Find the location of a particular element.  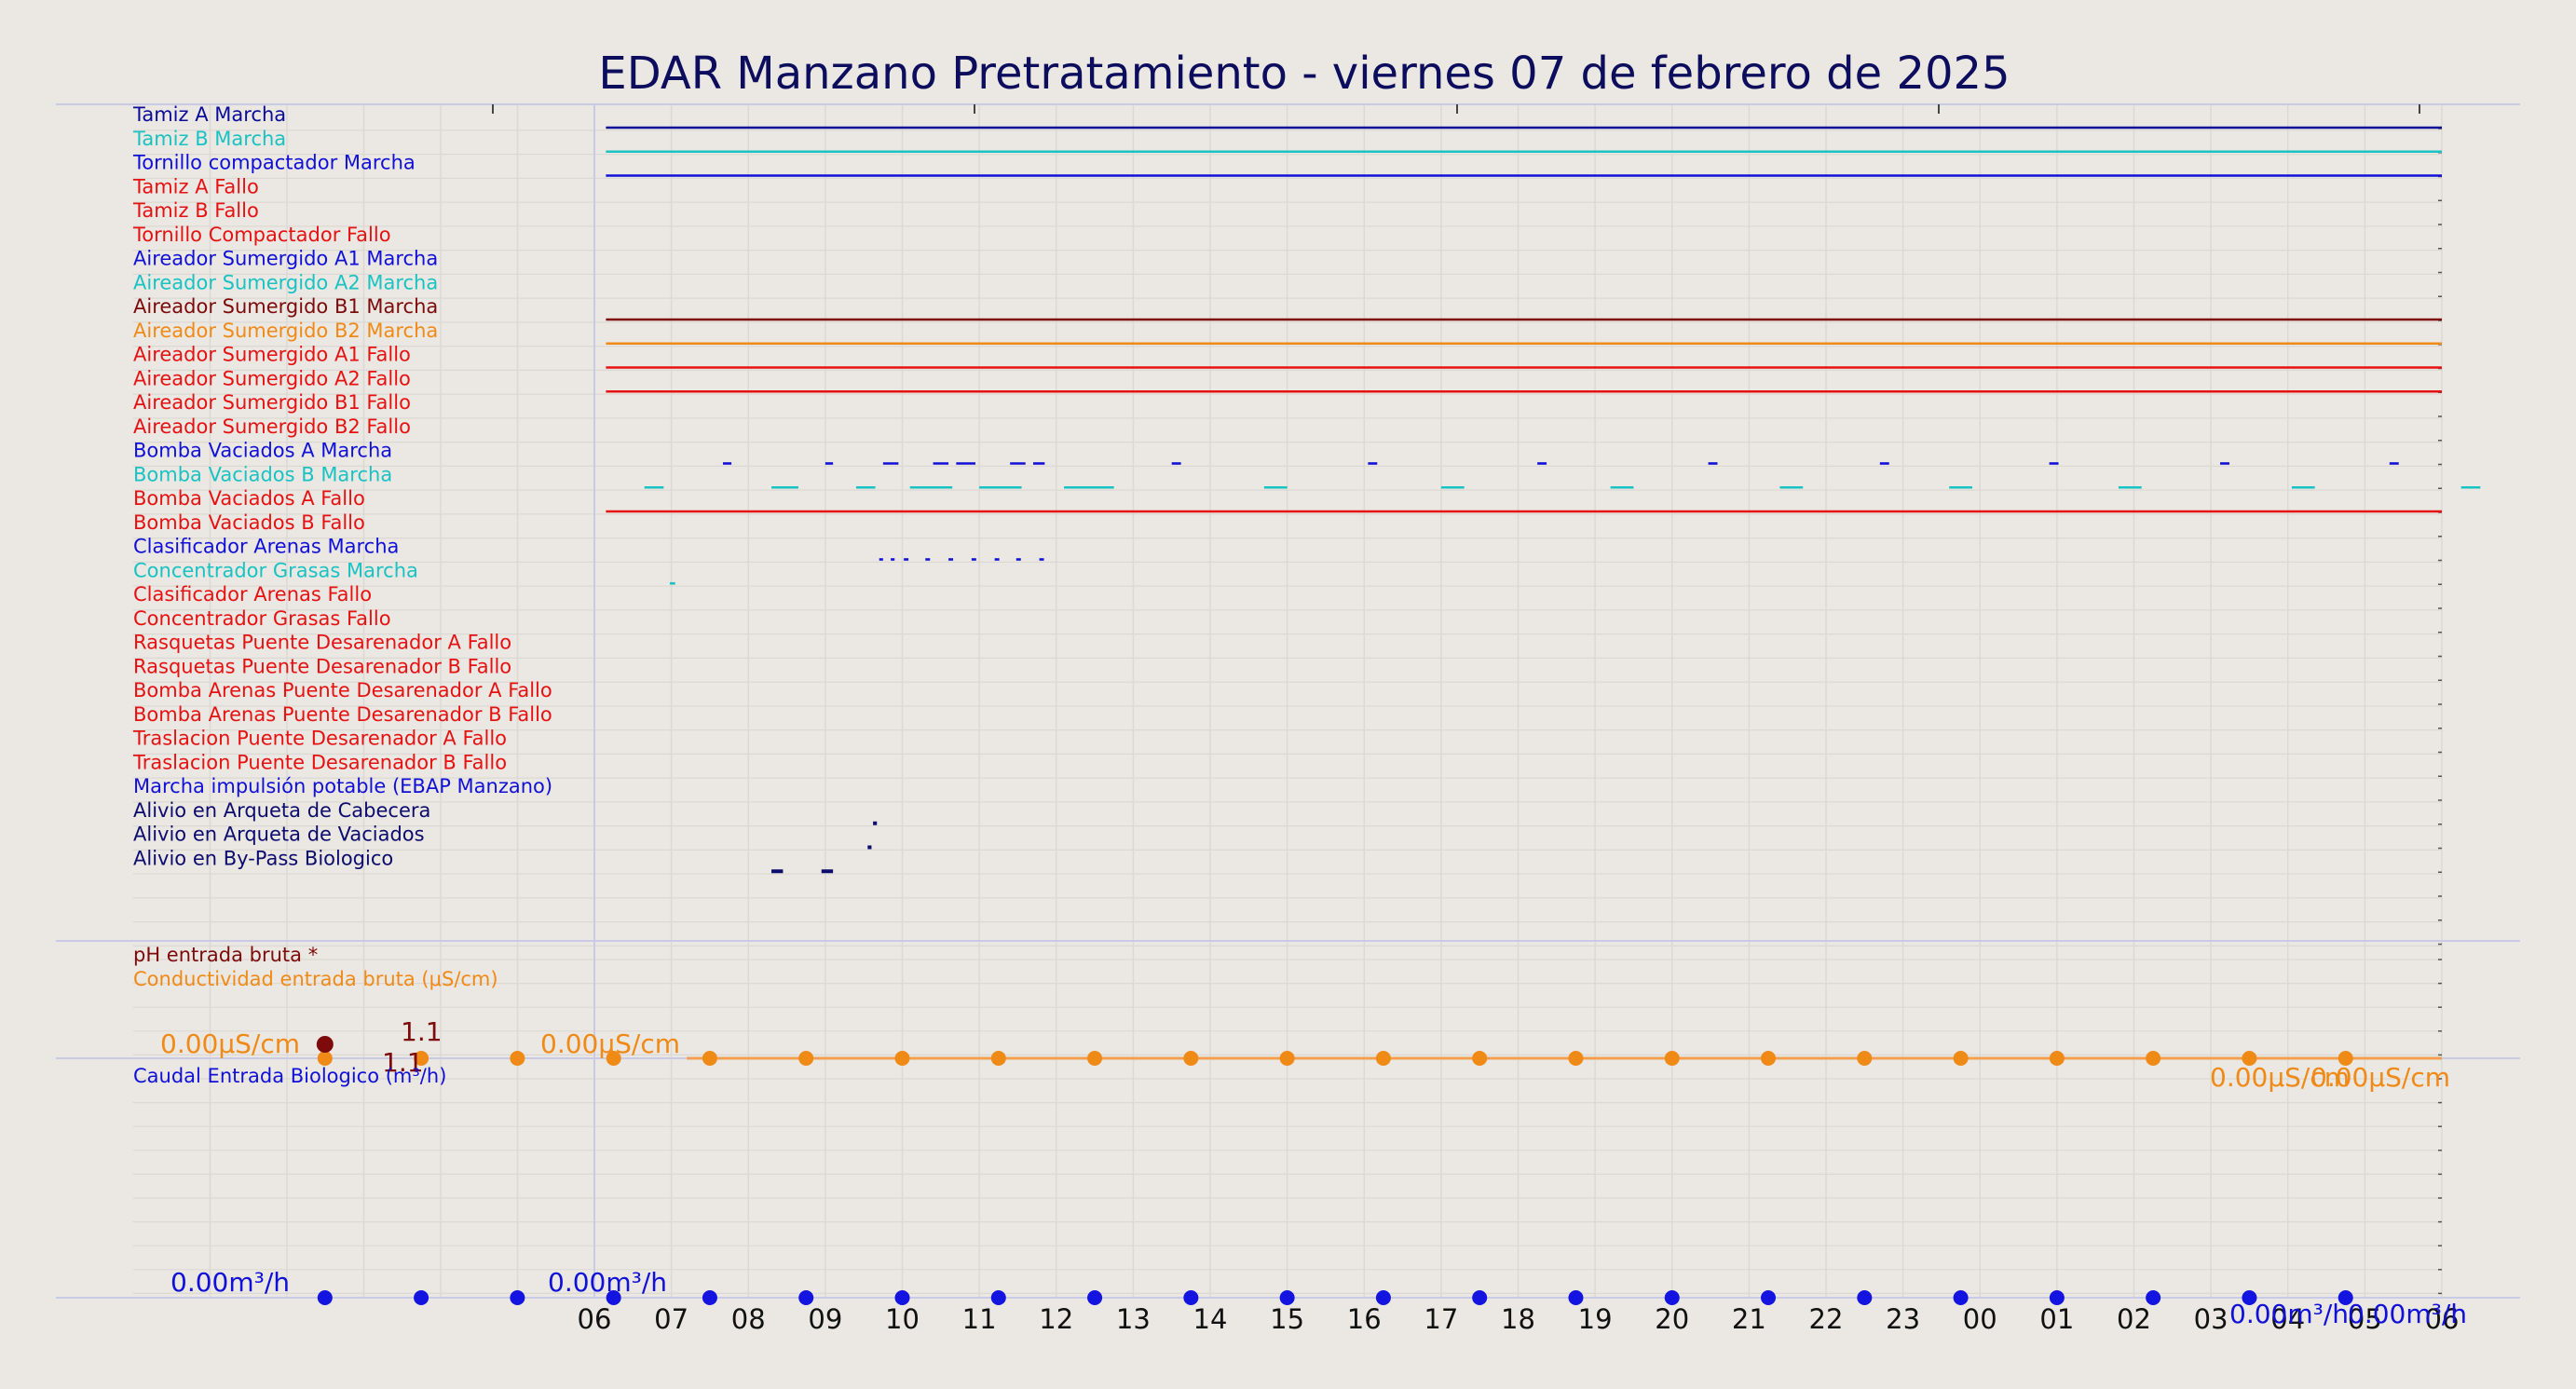

signal-label: Aireador Sumergido B1 Fallo is located at coordinates (272, 402).